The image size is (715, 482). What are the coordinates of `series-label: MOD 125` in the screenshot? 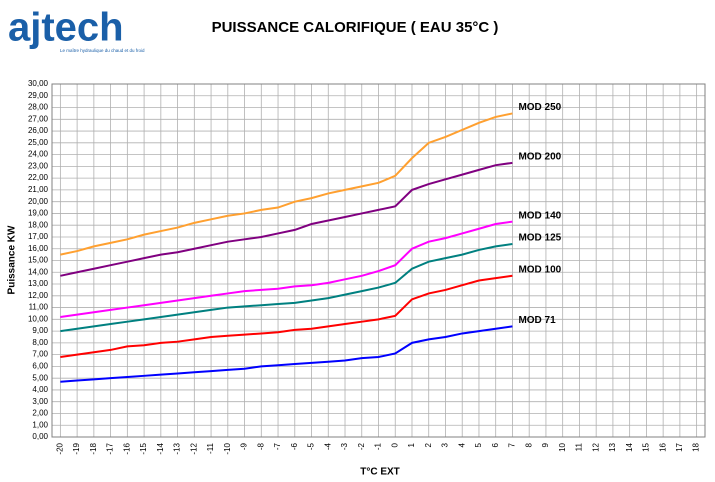 It's located at (539, 238).